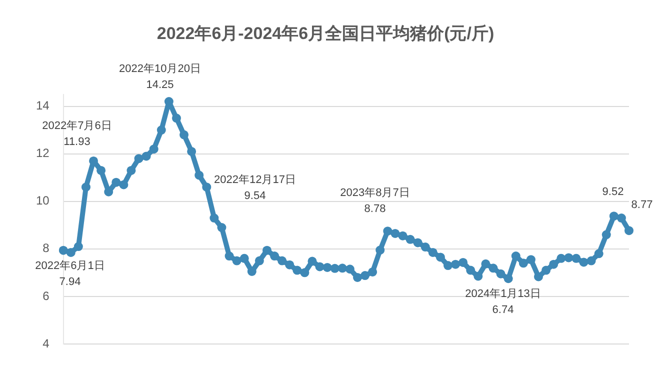 The width and height of the screenshot is (663, 366). Describe the element at coordinates (46, 343) in the screenshot. I see `y-tick-label: 4` at that location.